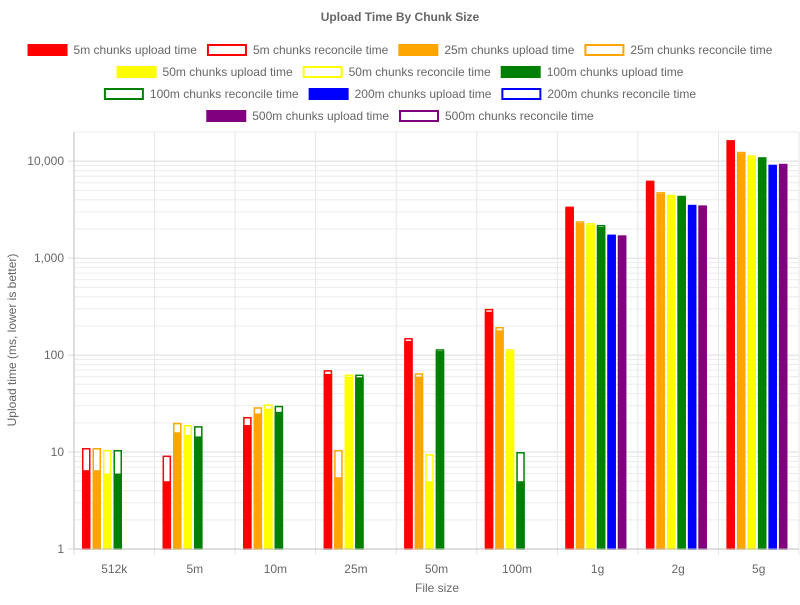  What do you see at coordinates (420, 72) in the screenshot?
I see `legend-label: 50m chunks reconcile time` at bounding box center [420, 72].